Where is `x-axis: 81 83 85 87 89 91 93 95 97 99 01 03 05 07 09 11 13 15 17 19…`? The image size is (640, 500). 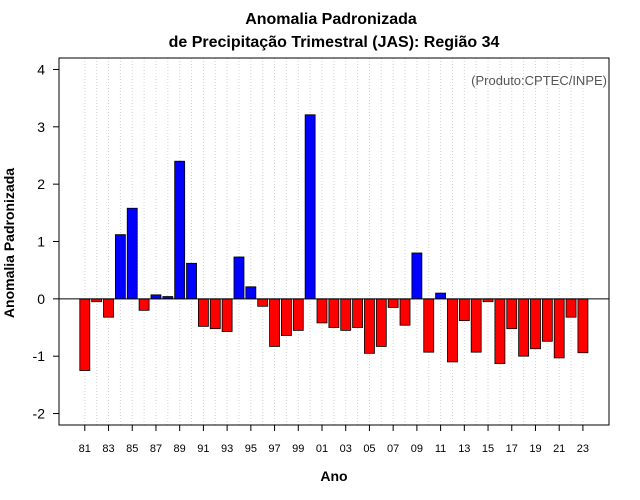 x-axis: 81 83 85 87 89 91 93 95 97 99 01 03 05 07 09 11 13 15 17 19… is located at coordinates (334, 440).